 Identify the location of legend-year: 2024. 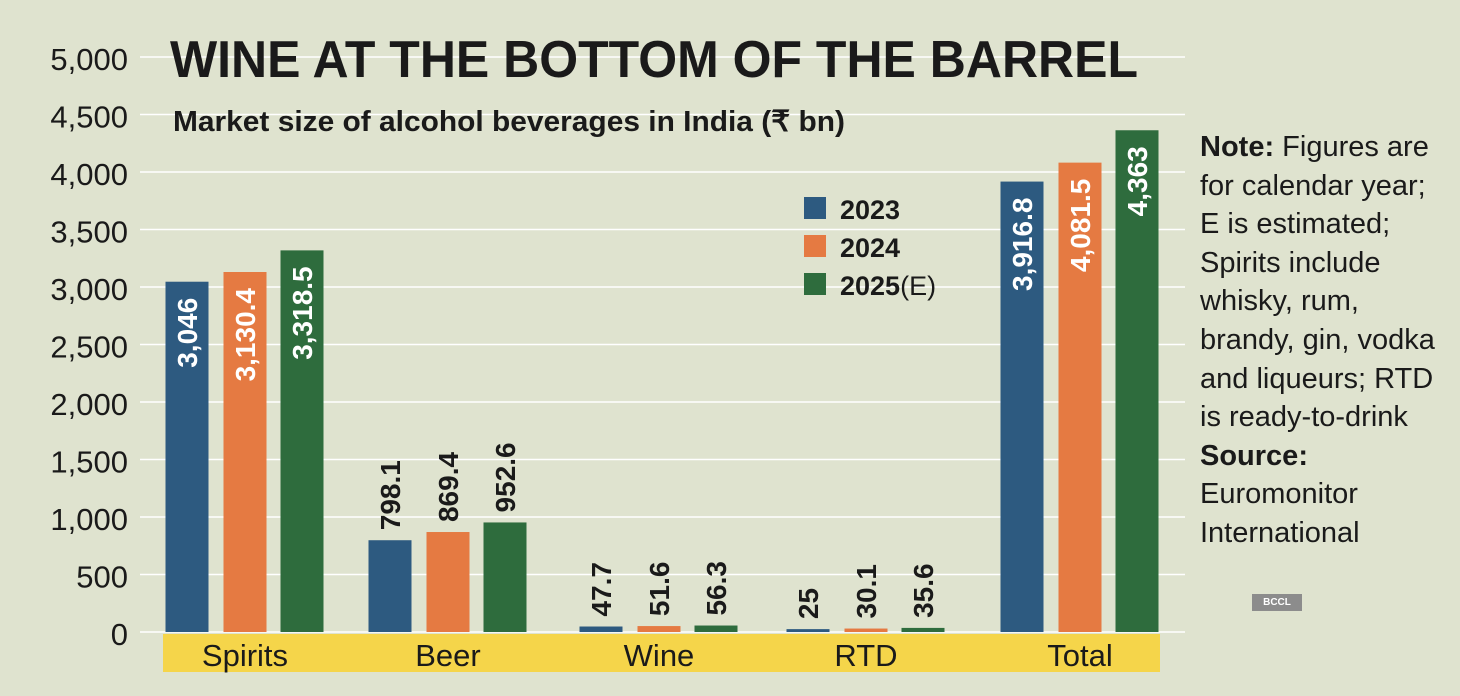
(870, 248).